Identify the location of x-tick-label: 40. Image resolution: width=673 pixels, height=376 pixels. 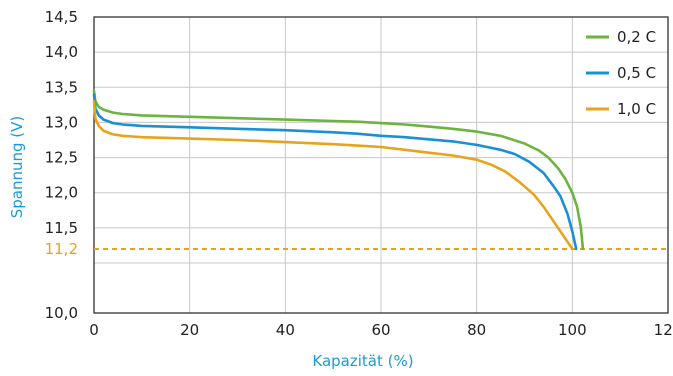
(285, 330).